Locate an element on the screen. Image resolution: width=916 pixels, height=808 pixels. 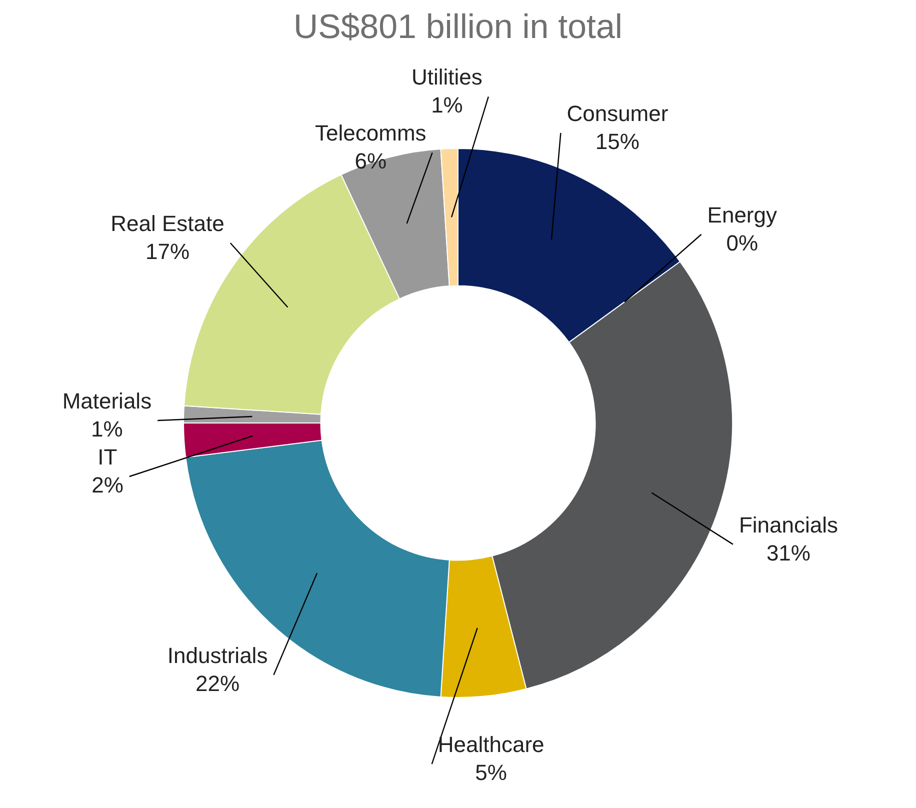
slice-label: Financials is located at coordinates (788, 525).